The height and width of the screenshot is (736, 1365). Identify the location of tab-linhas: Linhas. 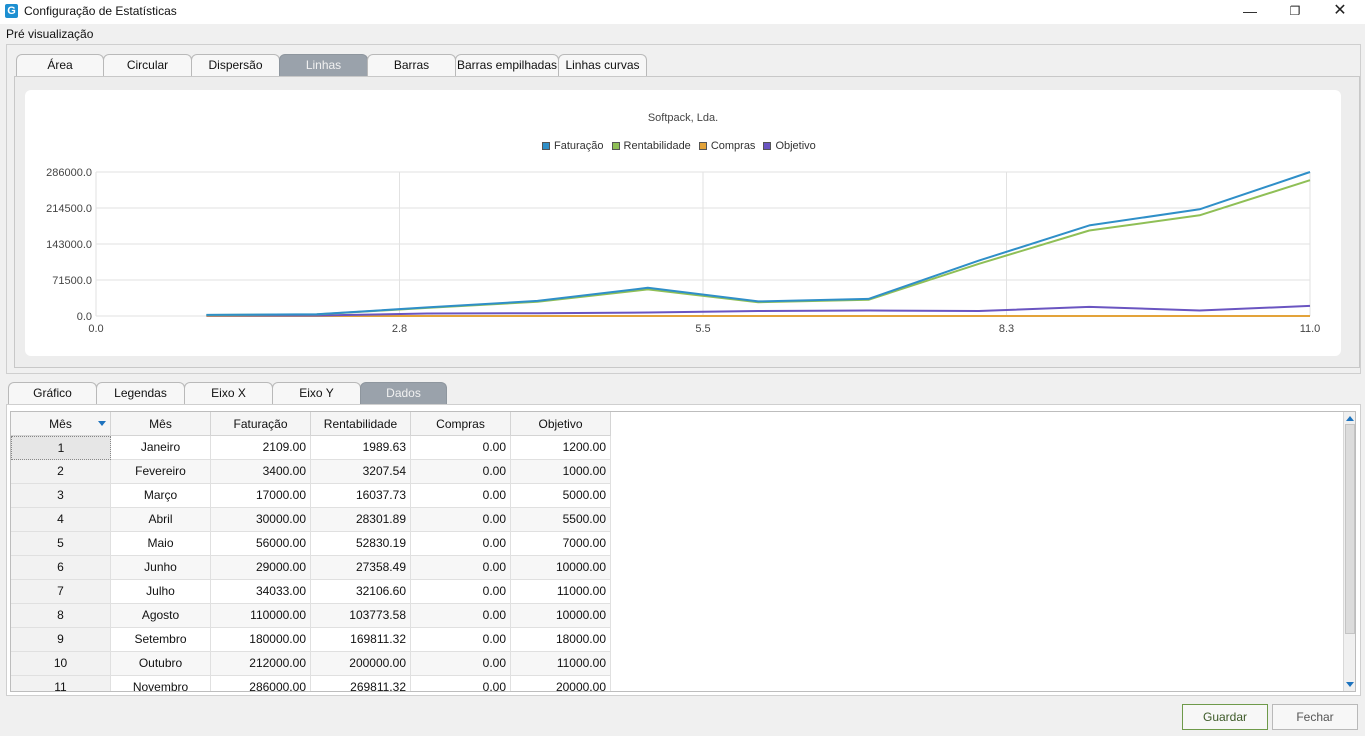
(323, 65).